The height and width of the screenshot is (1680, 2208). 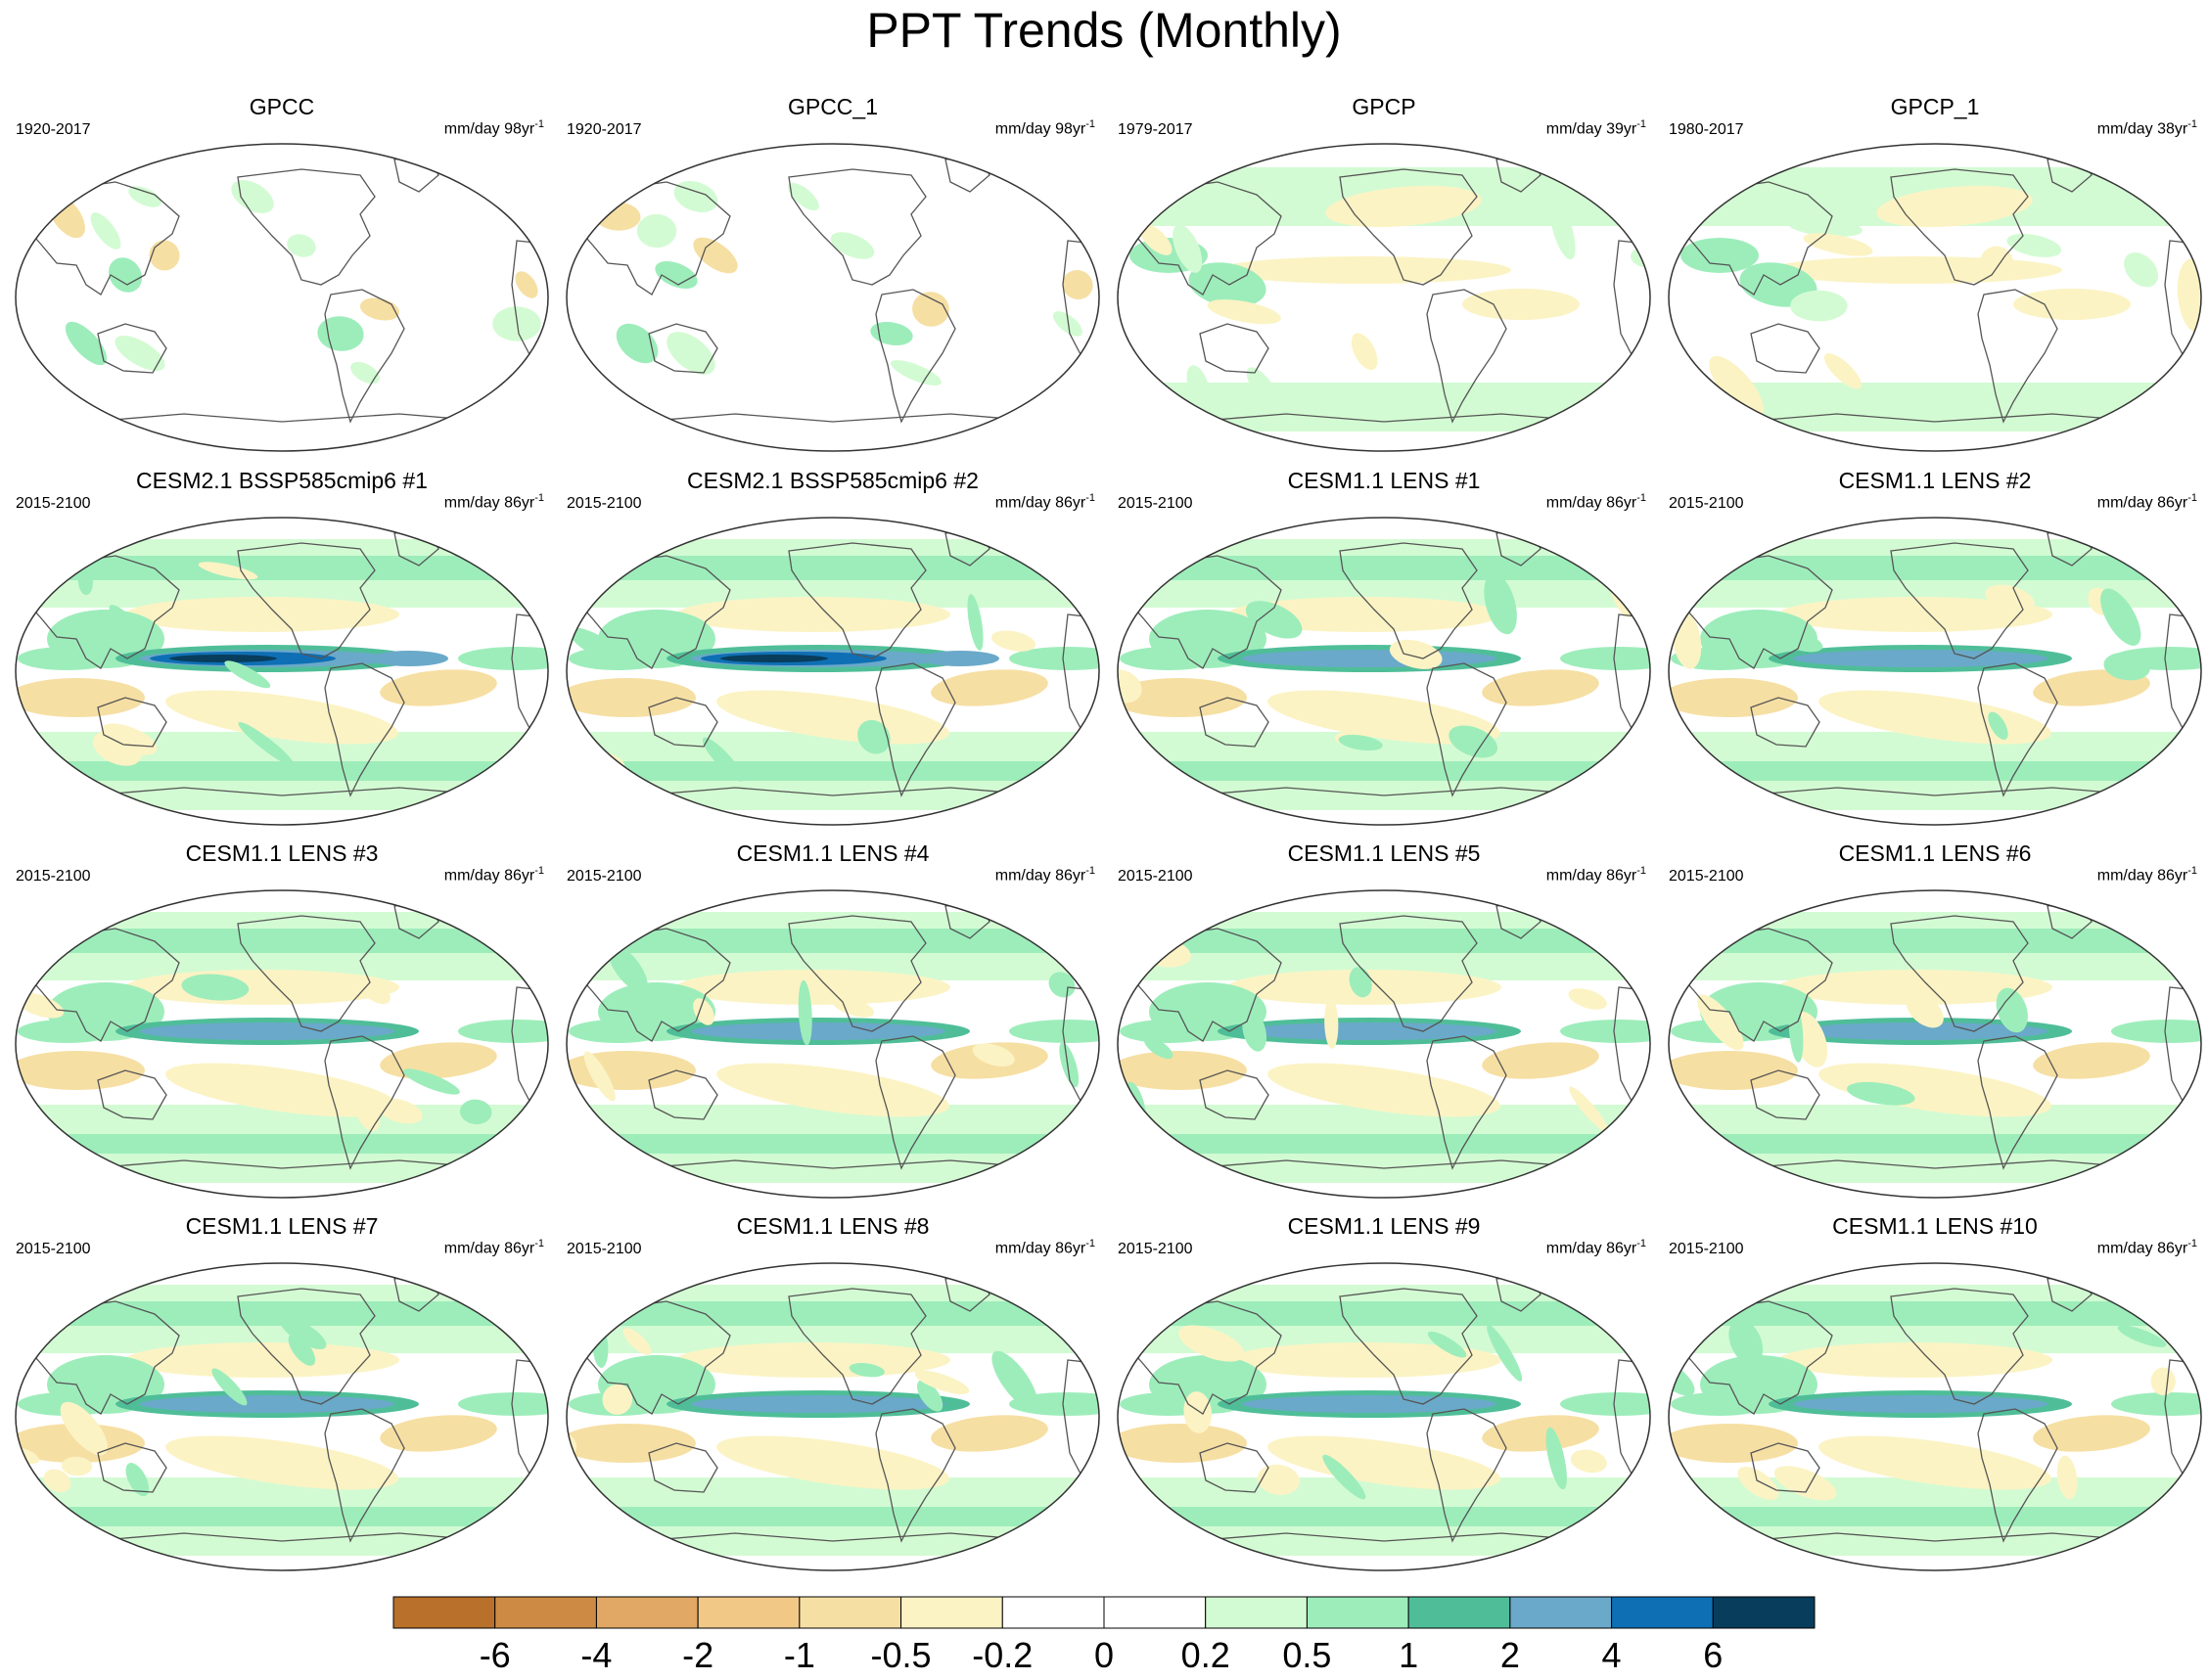 What do you see at coordinates (833, 297) in the screenshot?
I see `map-obs_land` at bounding box center [833, 297].